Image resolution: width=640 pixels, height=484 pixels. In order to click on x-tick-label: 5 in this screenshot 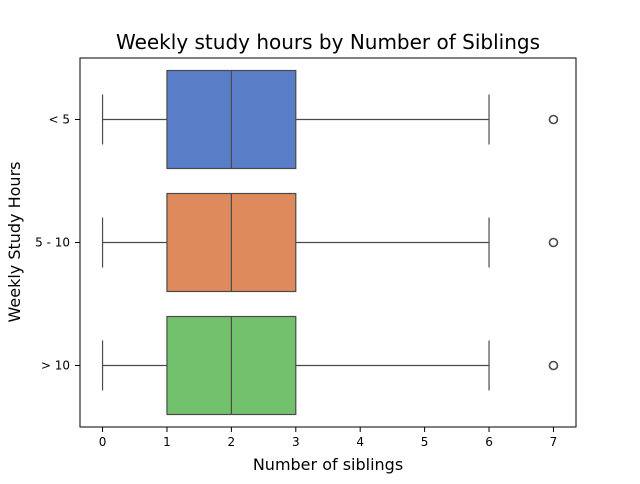, I will do `click(425, 442)`.